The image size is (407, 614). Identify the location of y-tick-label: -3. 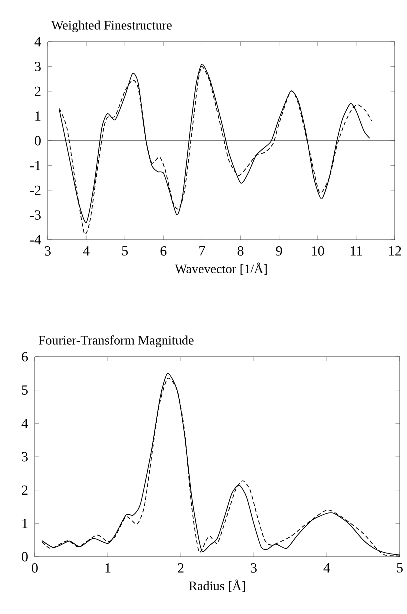
(36, 215).